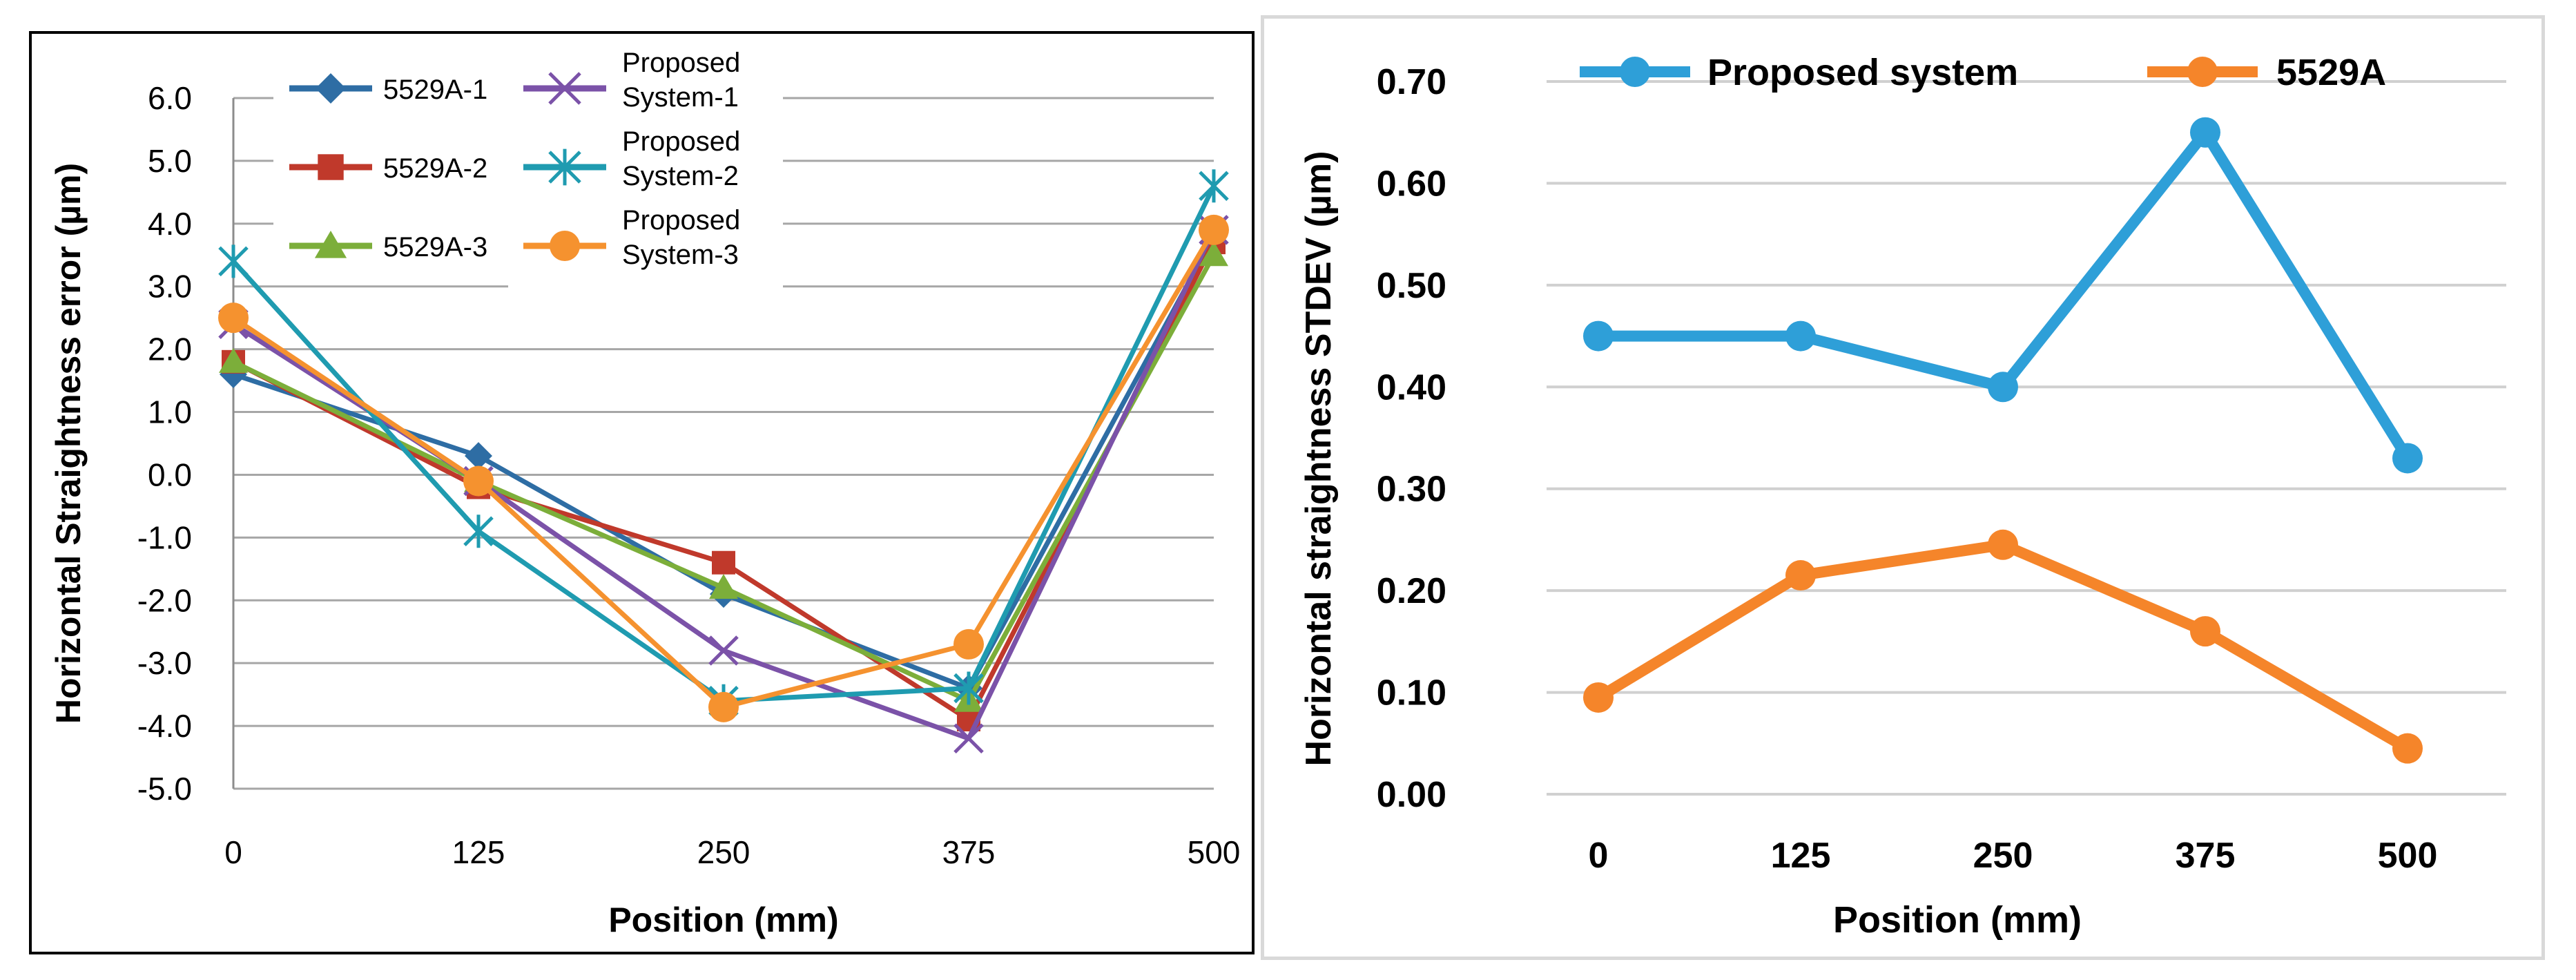  I want to click on left-legend-5529a-3-marker, so click(330, 244).